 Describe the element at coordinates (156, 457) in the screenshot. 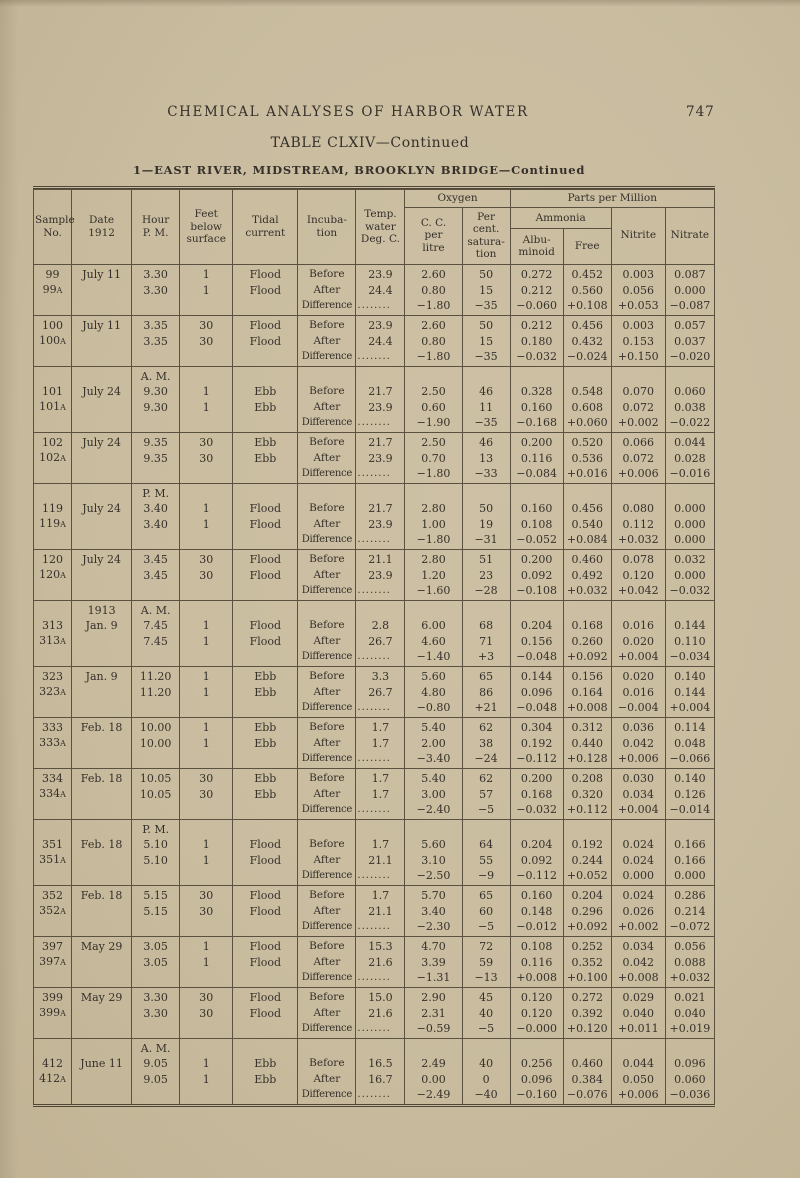

I see `cell-hour: 9.35` at that location.